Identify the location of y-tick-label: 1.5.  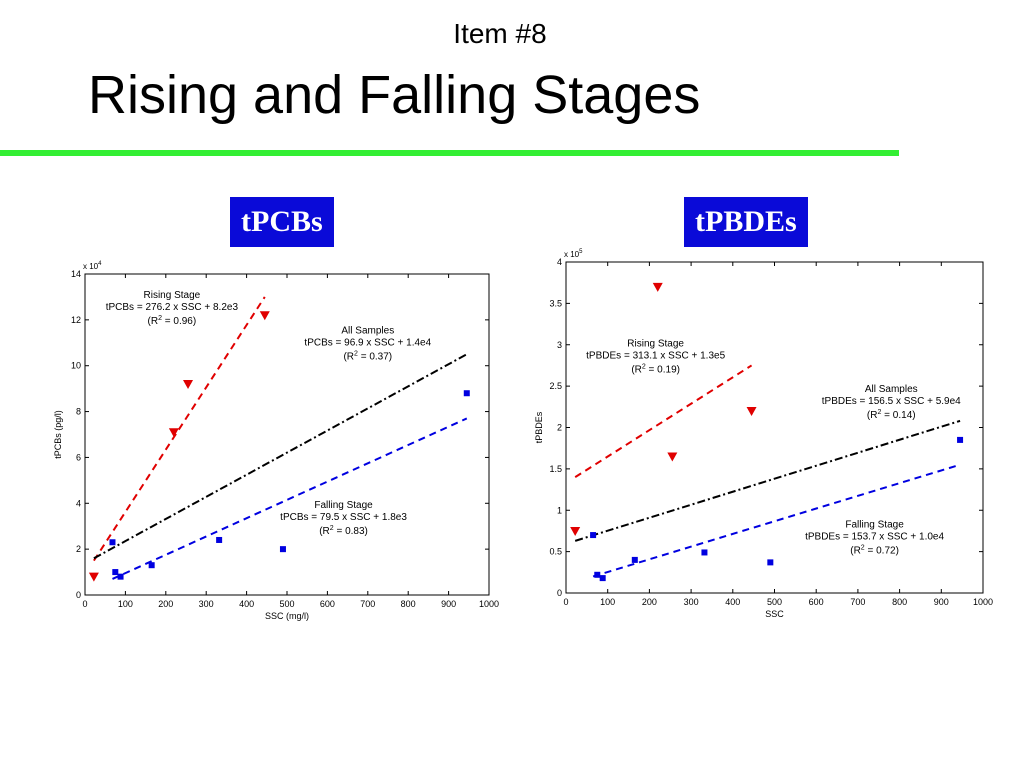
(555, 469).